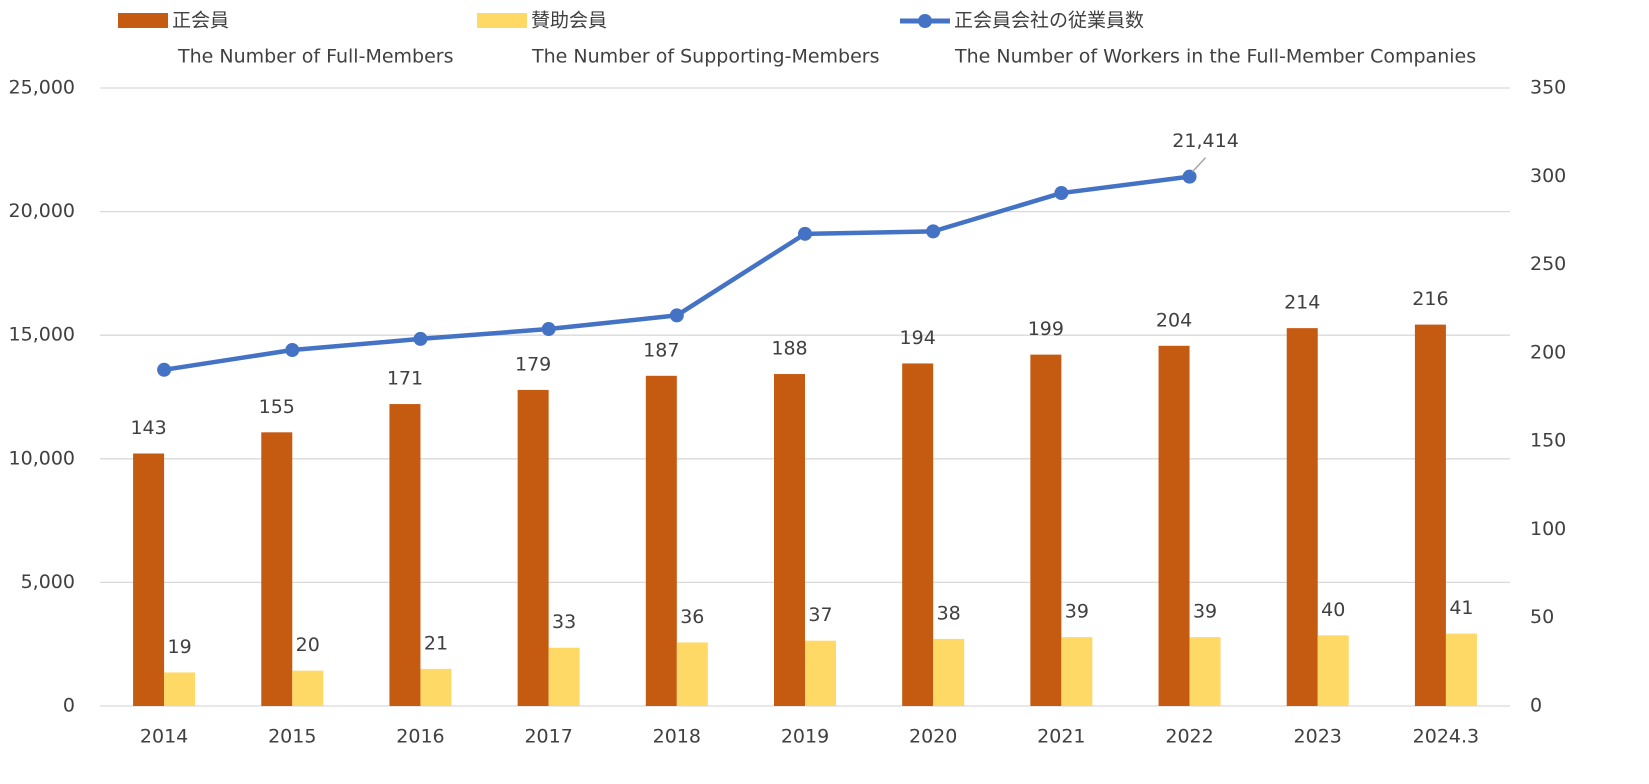  What do you see at coordinates (1536, 706) in the screenshot?
I see `y2-tick-label: 0` at bounding box center [1536, 706].